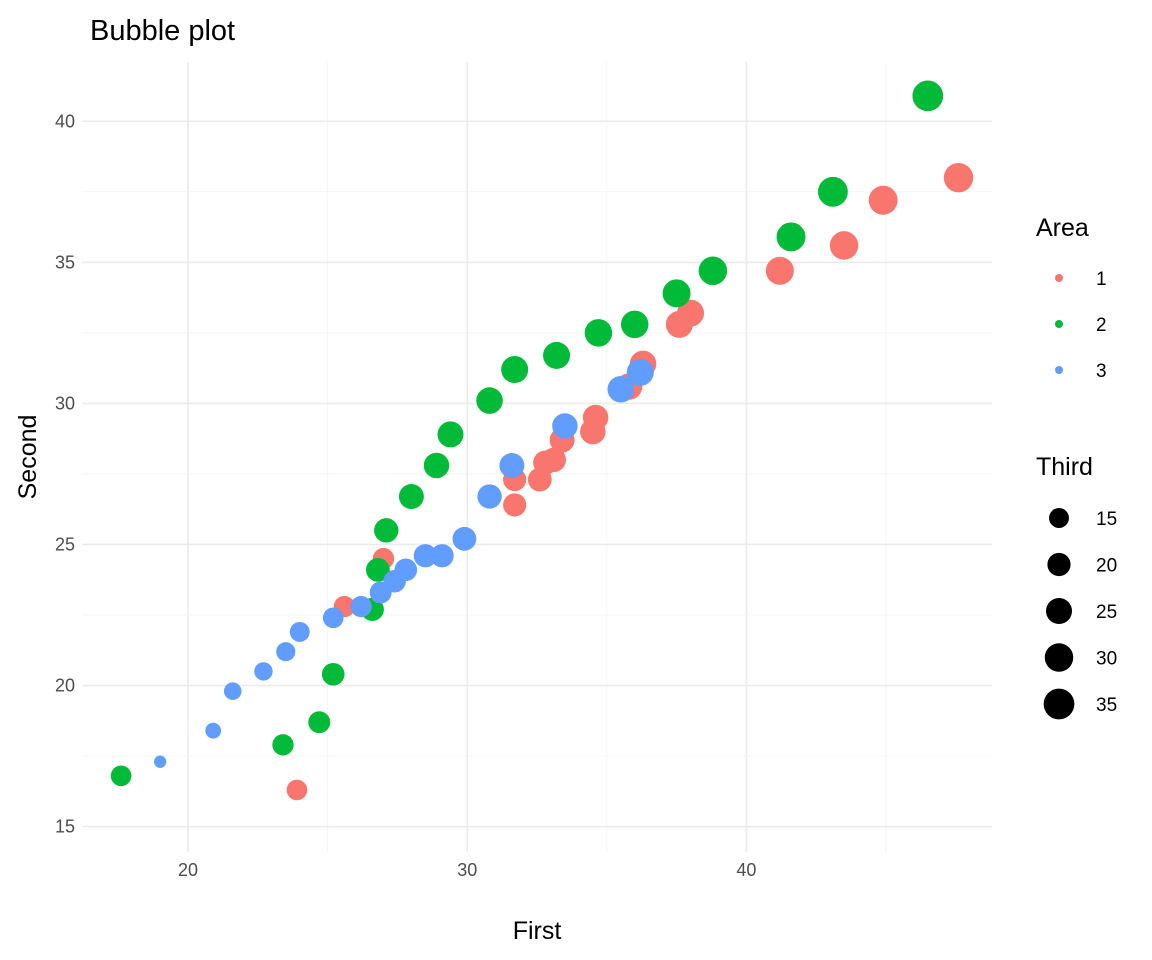 The height and width of the screenshot is (960, 1152). I want to click on size-legend-label: 30, so click(1106, 659).